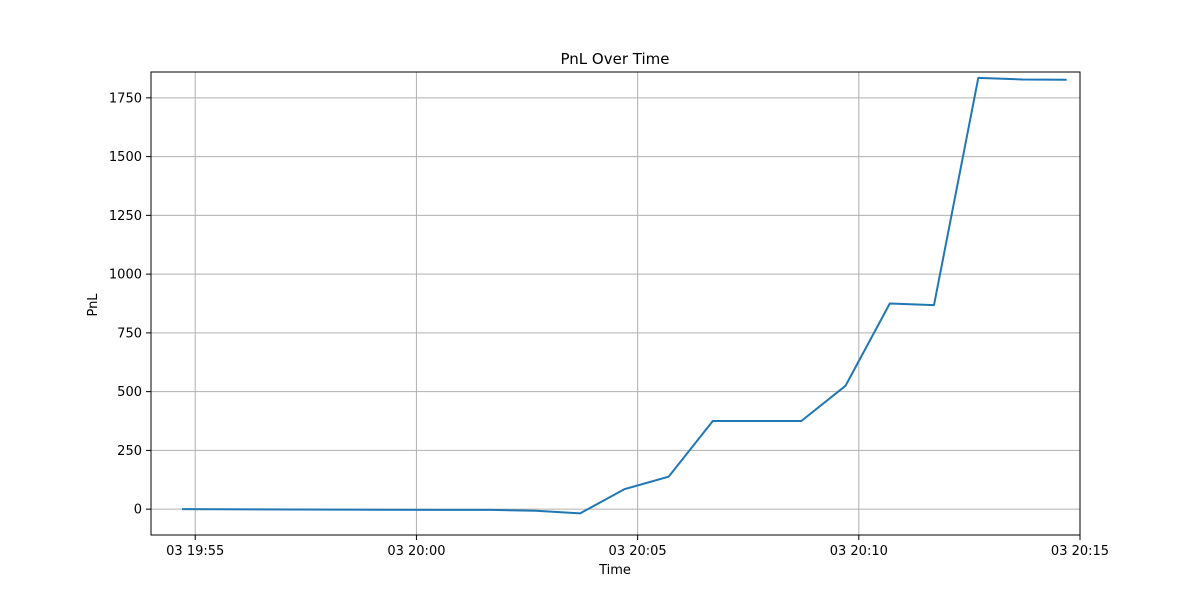 This screenshot has height=600, width=1200. I want to click on x-axis-ticks: 03 19:55 03 20:00 03 20:05 03 20:10 03 20:15, so click(637, 547).